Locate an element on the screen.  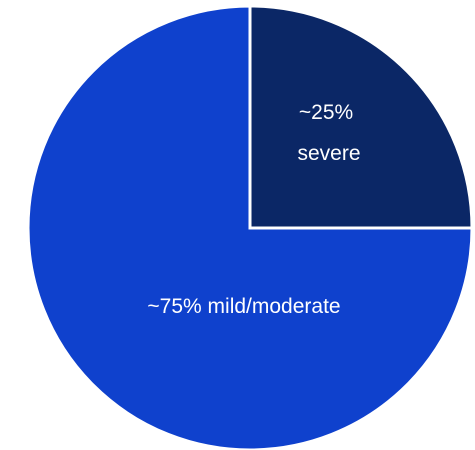
slice-label-severe: ~25% severe is located at coordinates (328, 133).